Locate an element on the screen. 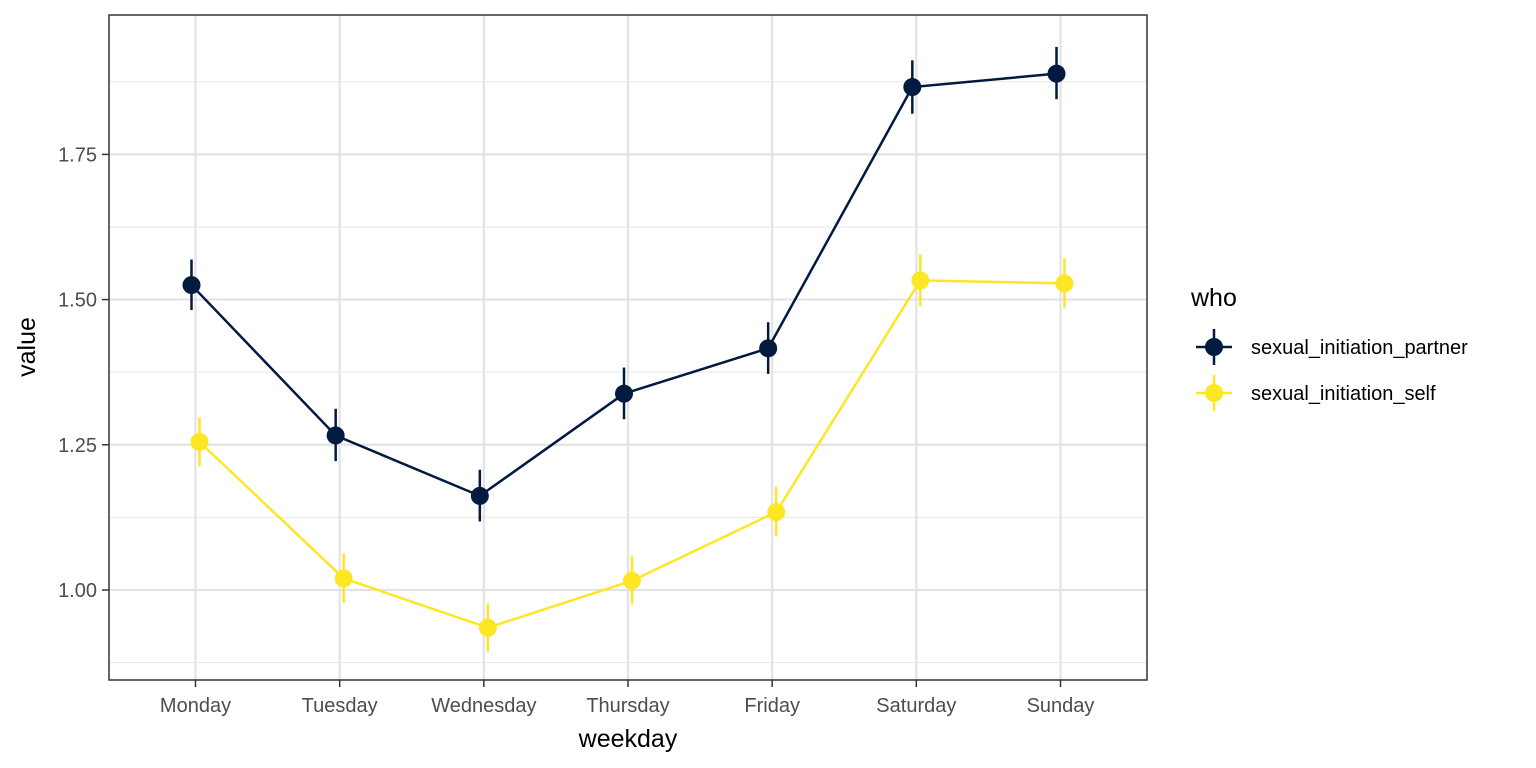  y-tick-label: 1.50 is located at coordinates (77, 301).